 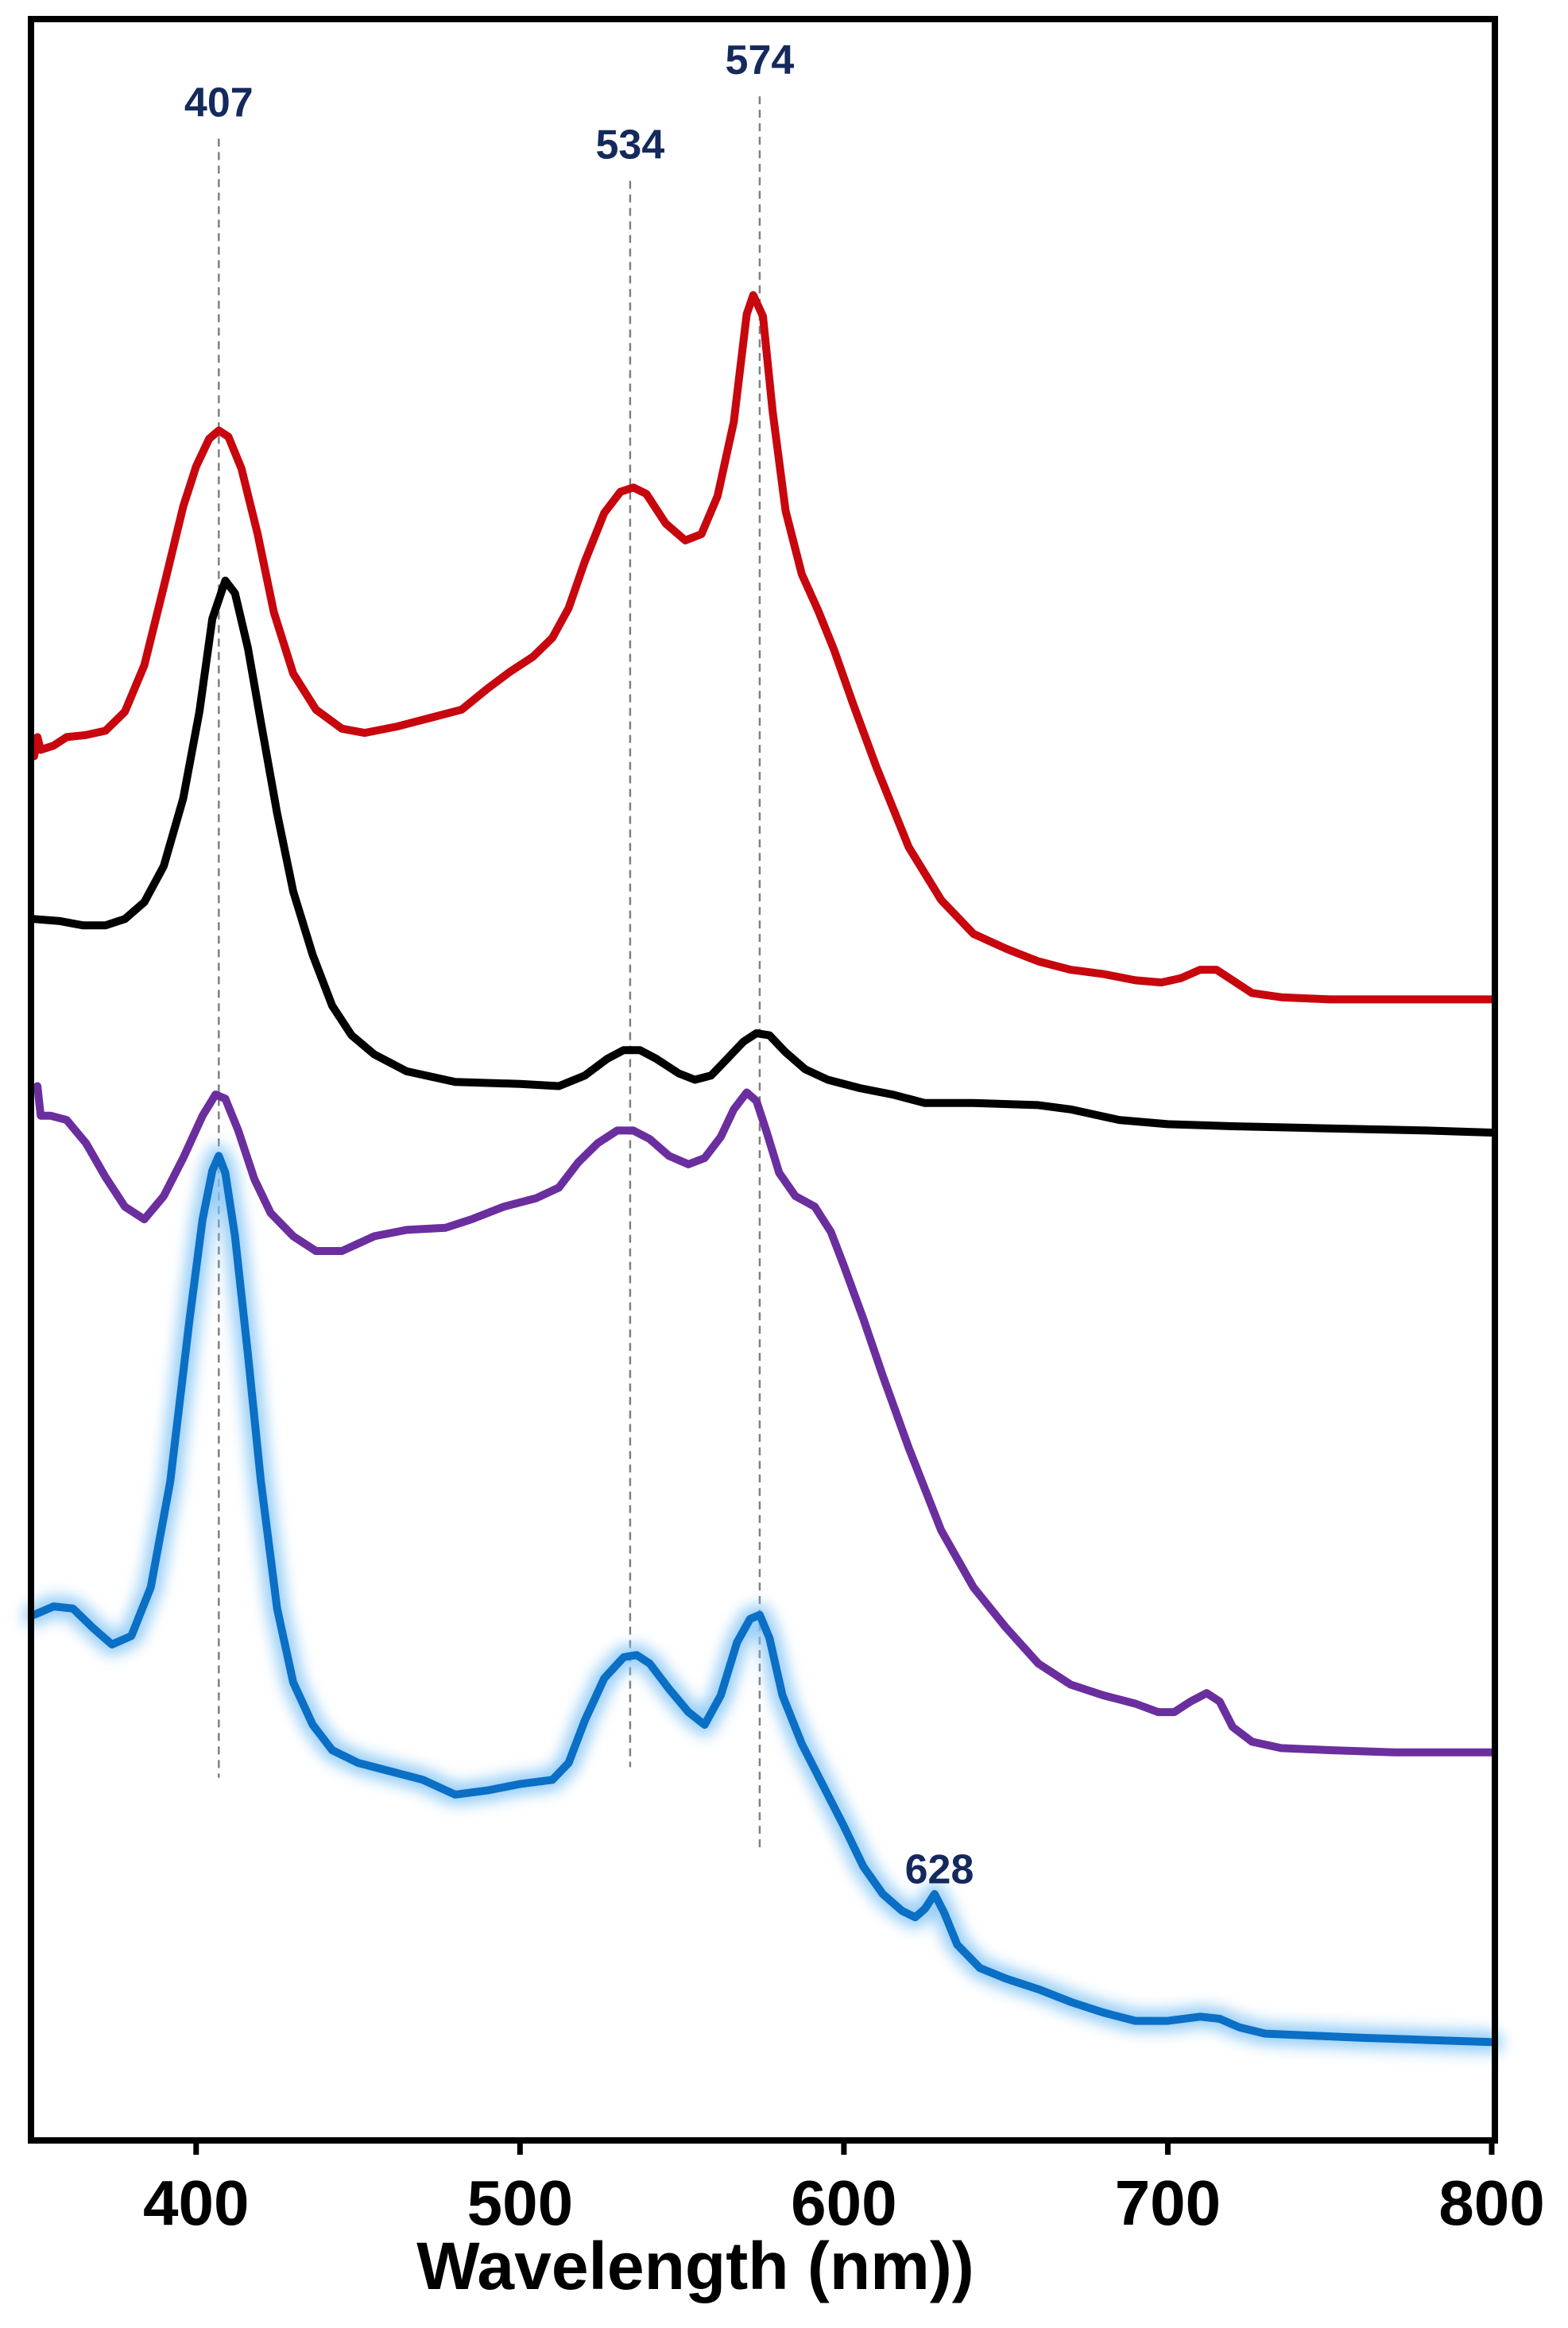 What do you see at coordinates (219, 102) in the screenshot?
I see `peak-label-407: 407` at bounding box center [219, 102].